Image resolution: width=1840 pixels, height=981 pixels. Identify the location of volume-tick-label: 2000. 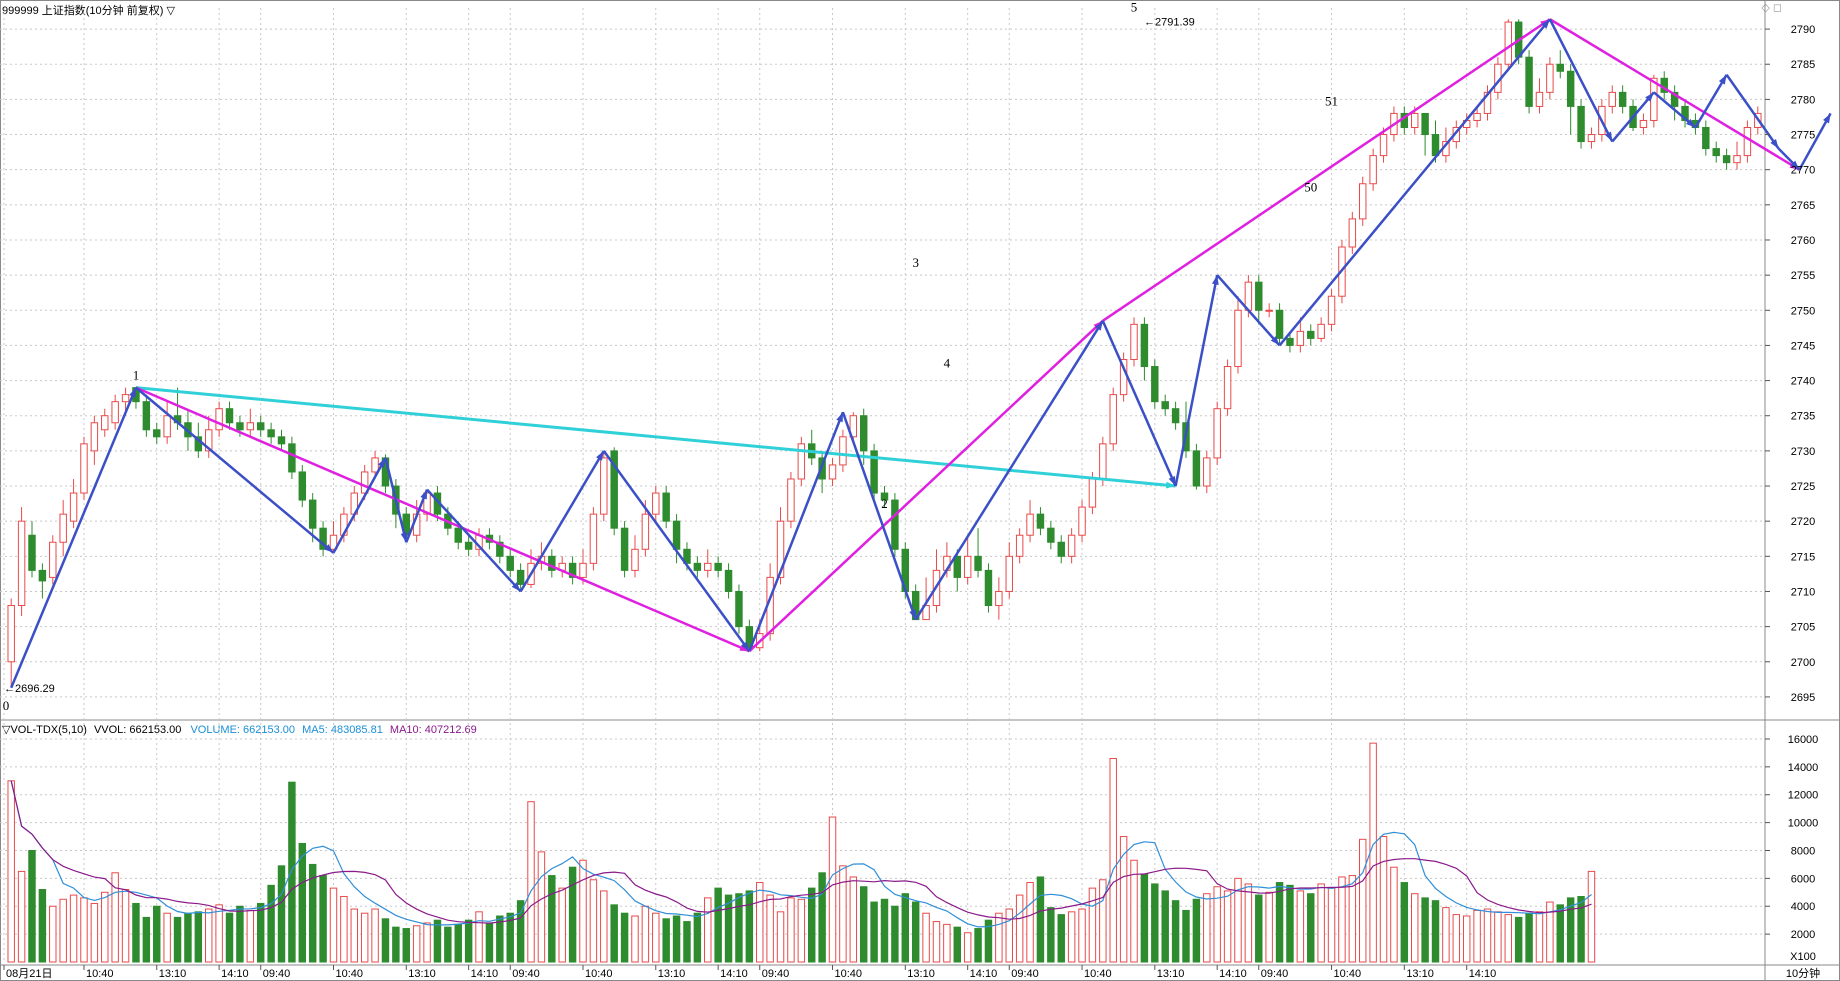
(1803, 935).